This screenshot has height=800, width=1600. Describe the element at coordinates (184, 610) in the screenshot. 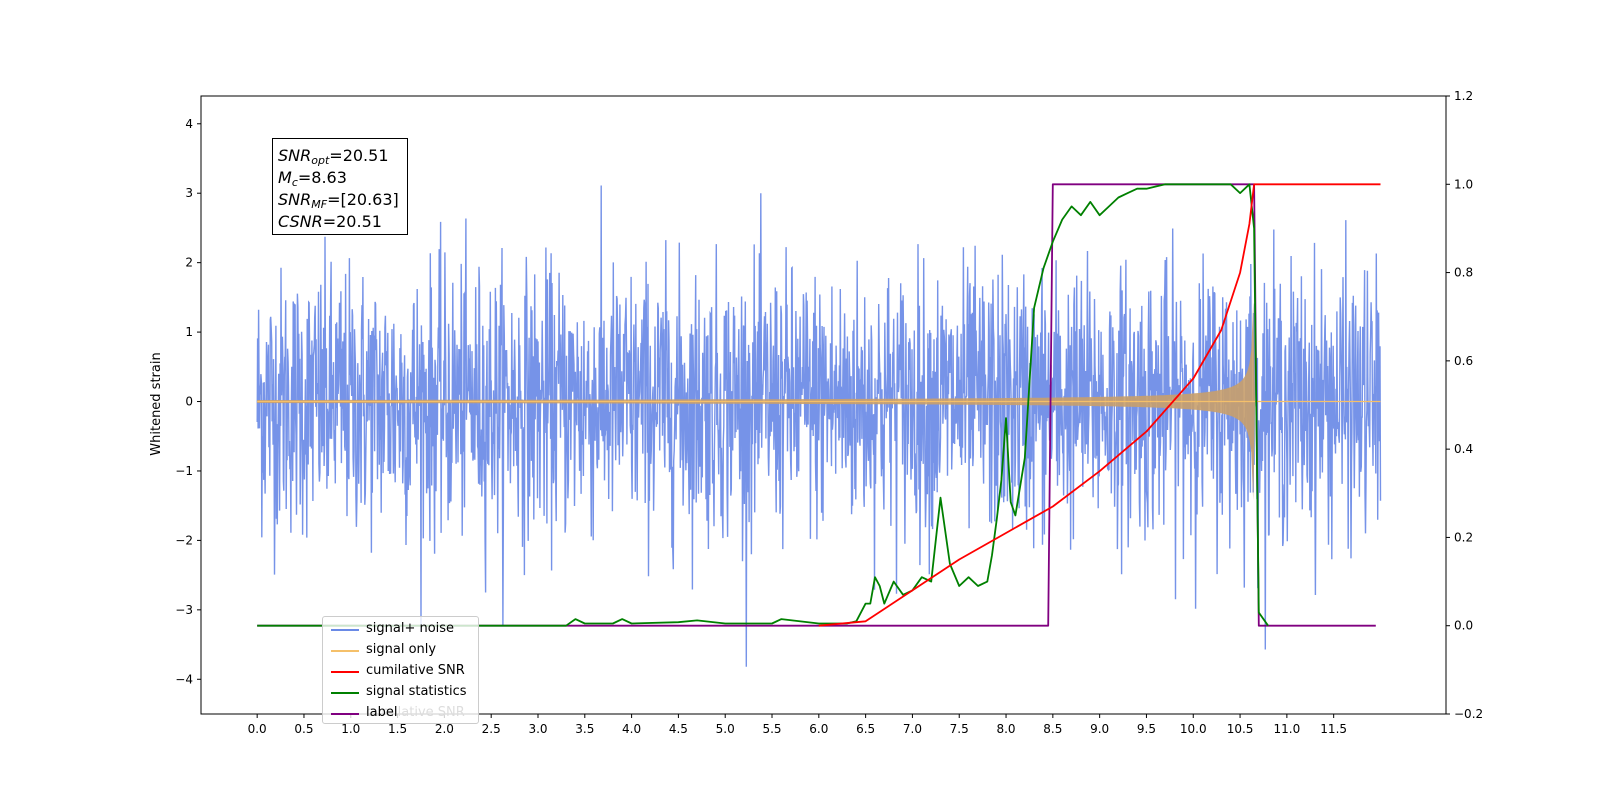

I see `y-tick-label: −3` at that location.